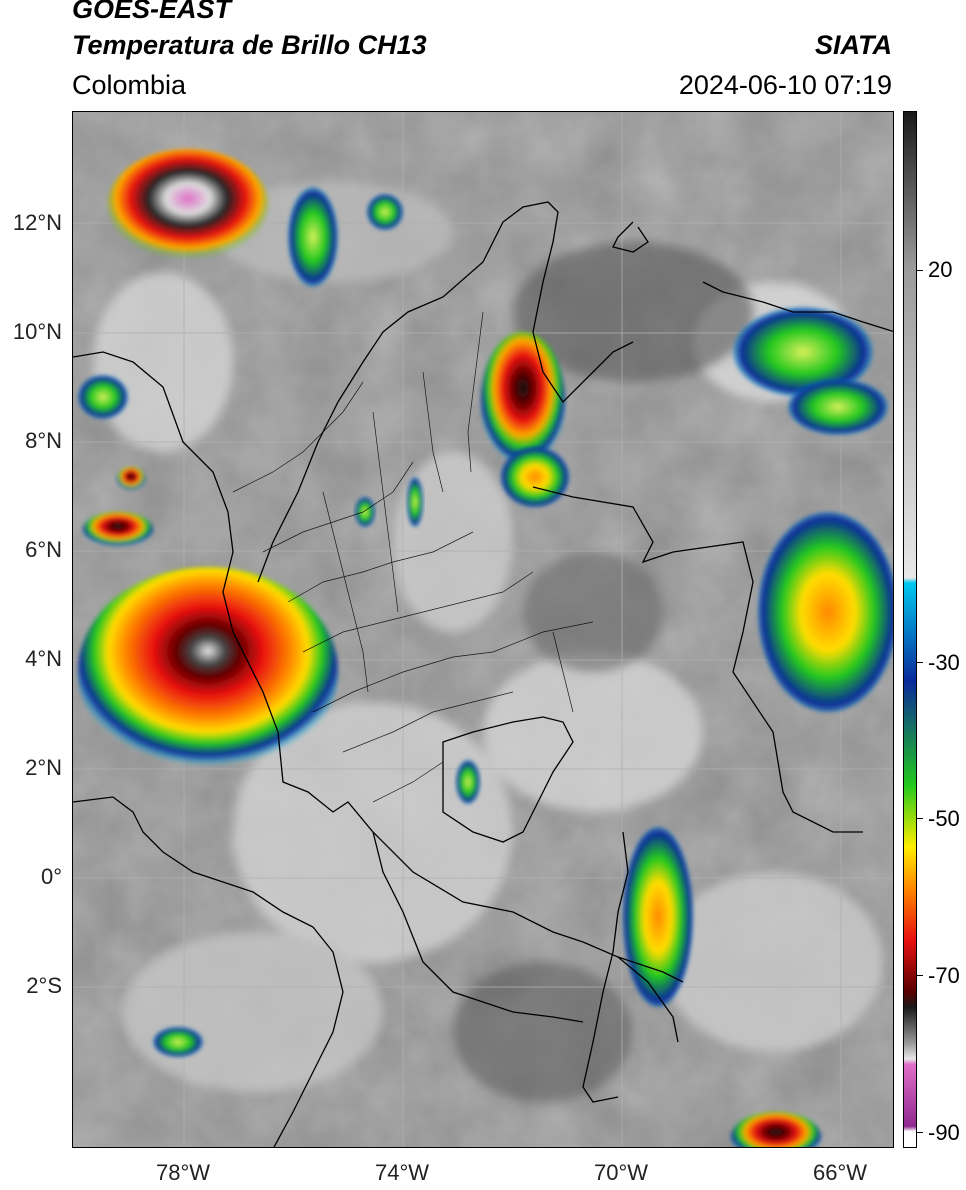 The height and width of the screenshot is (1190, 966). Describe the element at coordinates (944, 818) in the screenshot. I see `colorbar-label-minus50: -50` at that location.